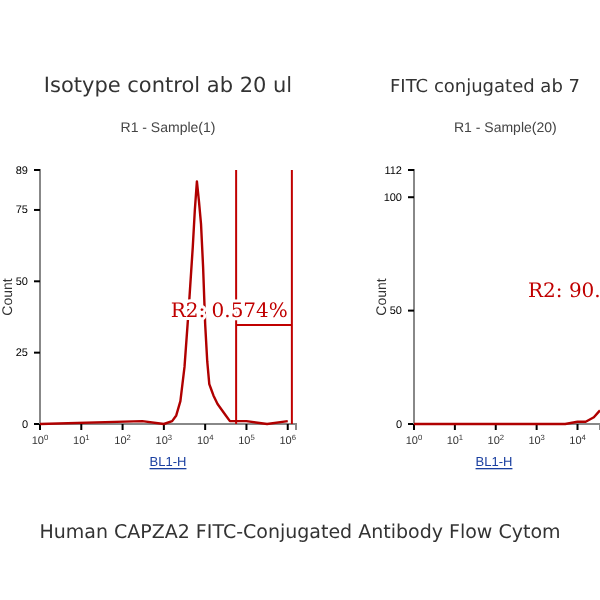 Image resolution: width=600 pixels, height=600 pixels. What do you see at coordinates (168, 86) in the screenshot?
I see `chart-title: Isotype control ab 20 ul` at bounding box center [168, 86].